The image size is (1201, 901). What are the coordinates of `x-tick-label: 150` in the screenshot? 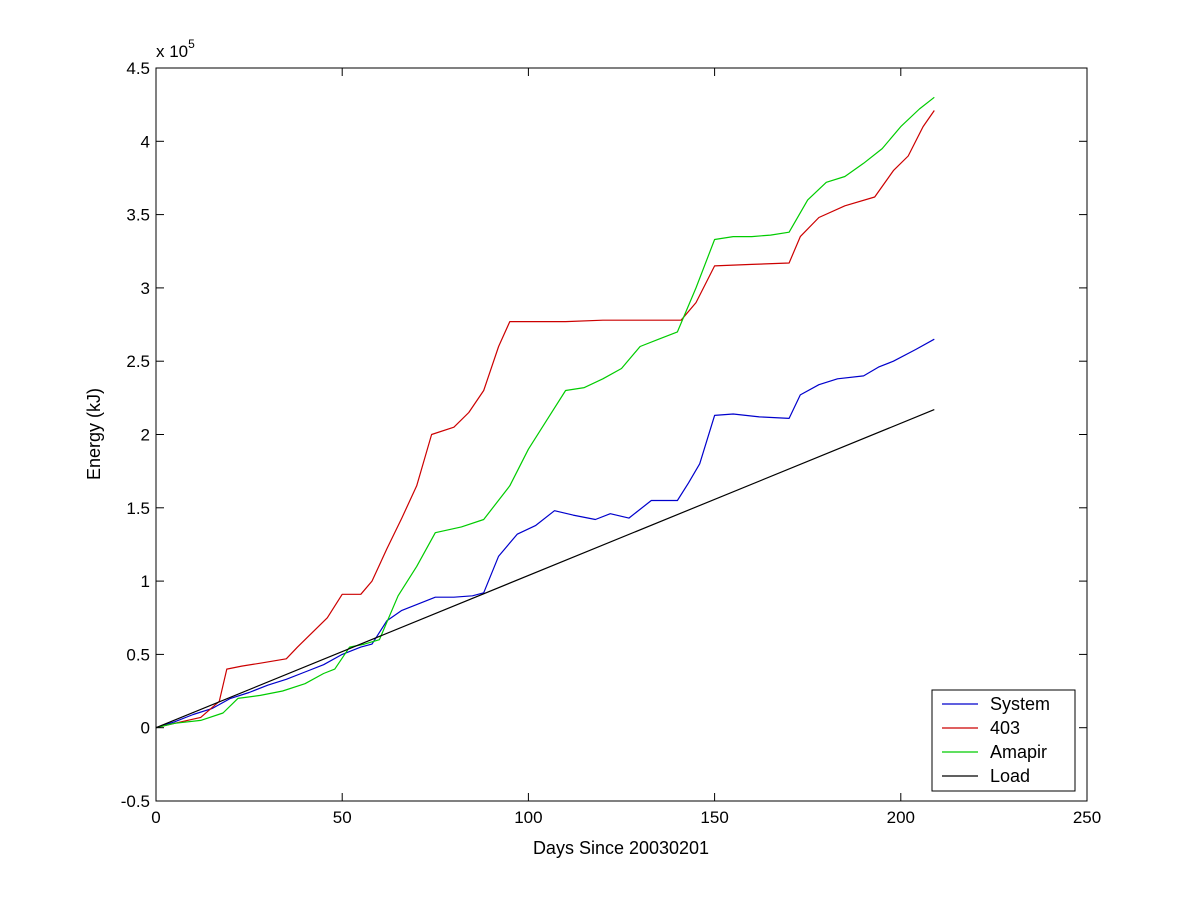 It's located at (714, 817).